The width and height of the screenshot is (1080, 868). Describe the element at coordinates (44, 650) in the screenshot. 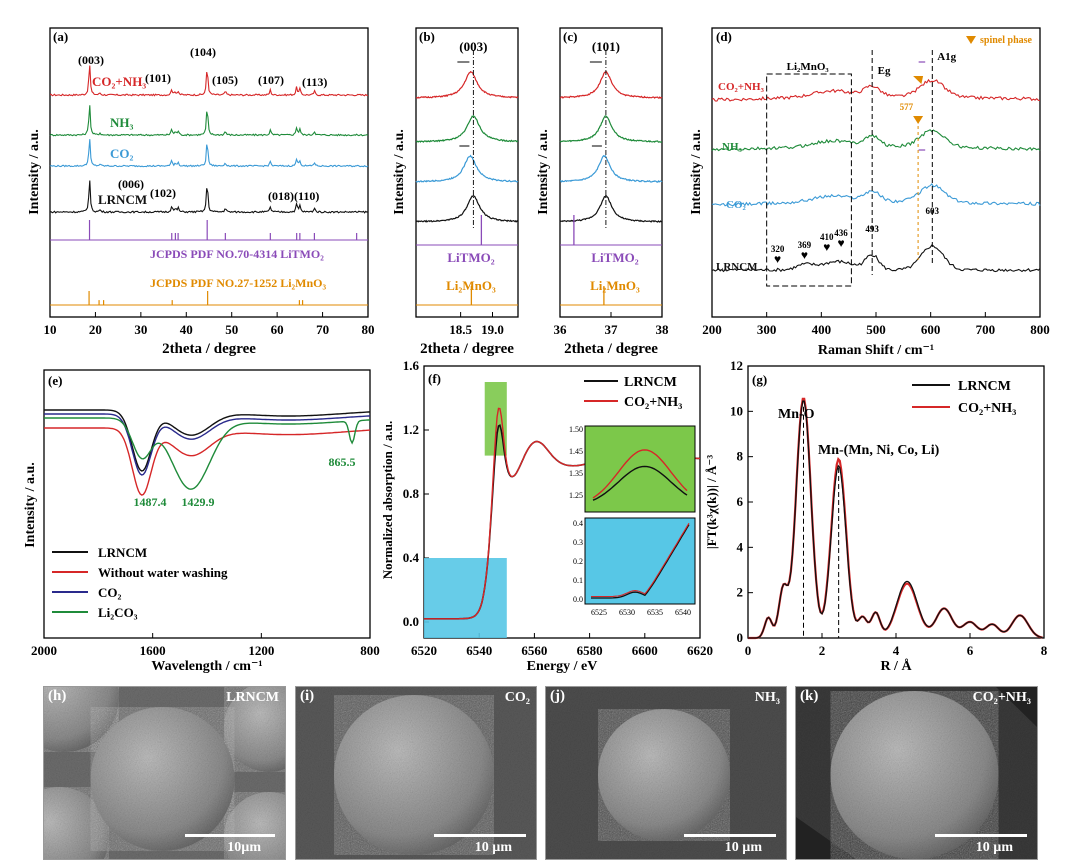

I see `panel-e-xtick-label: 2000` at that location.